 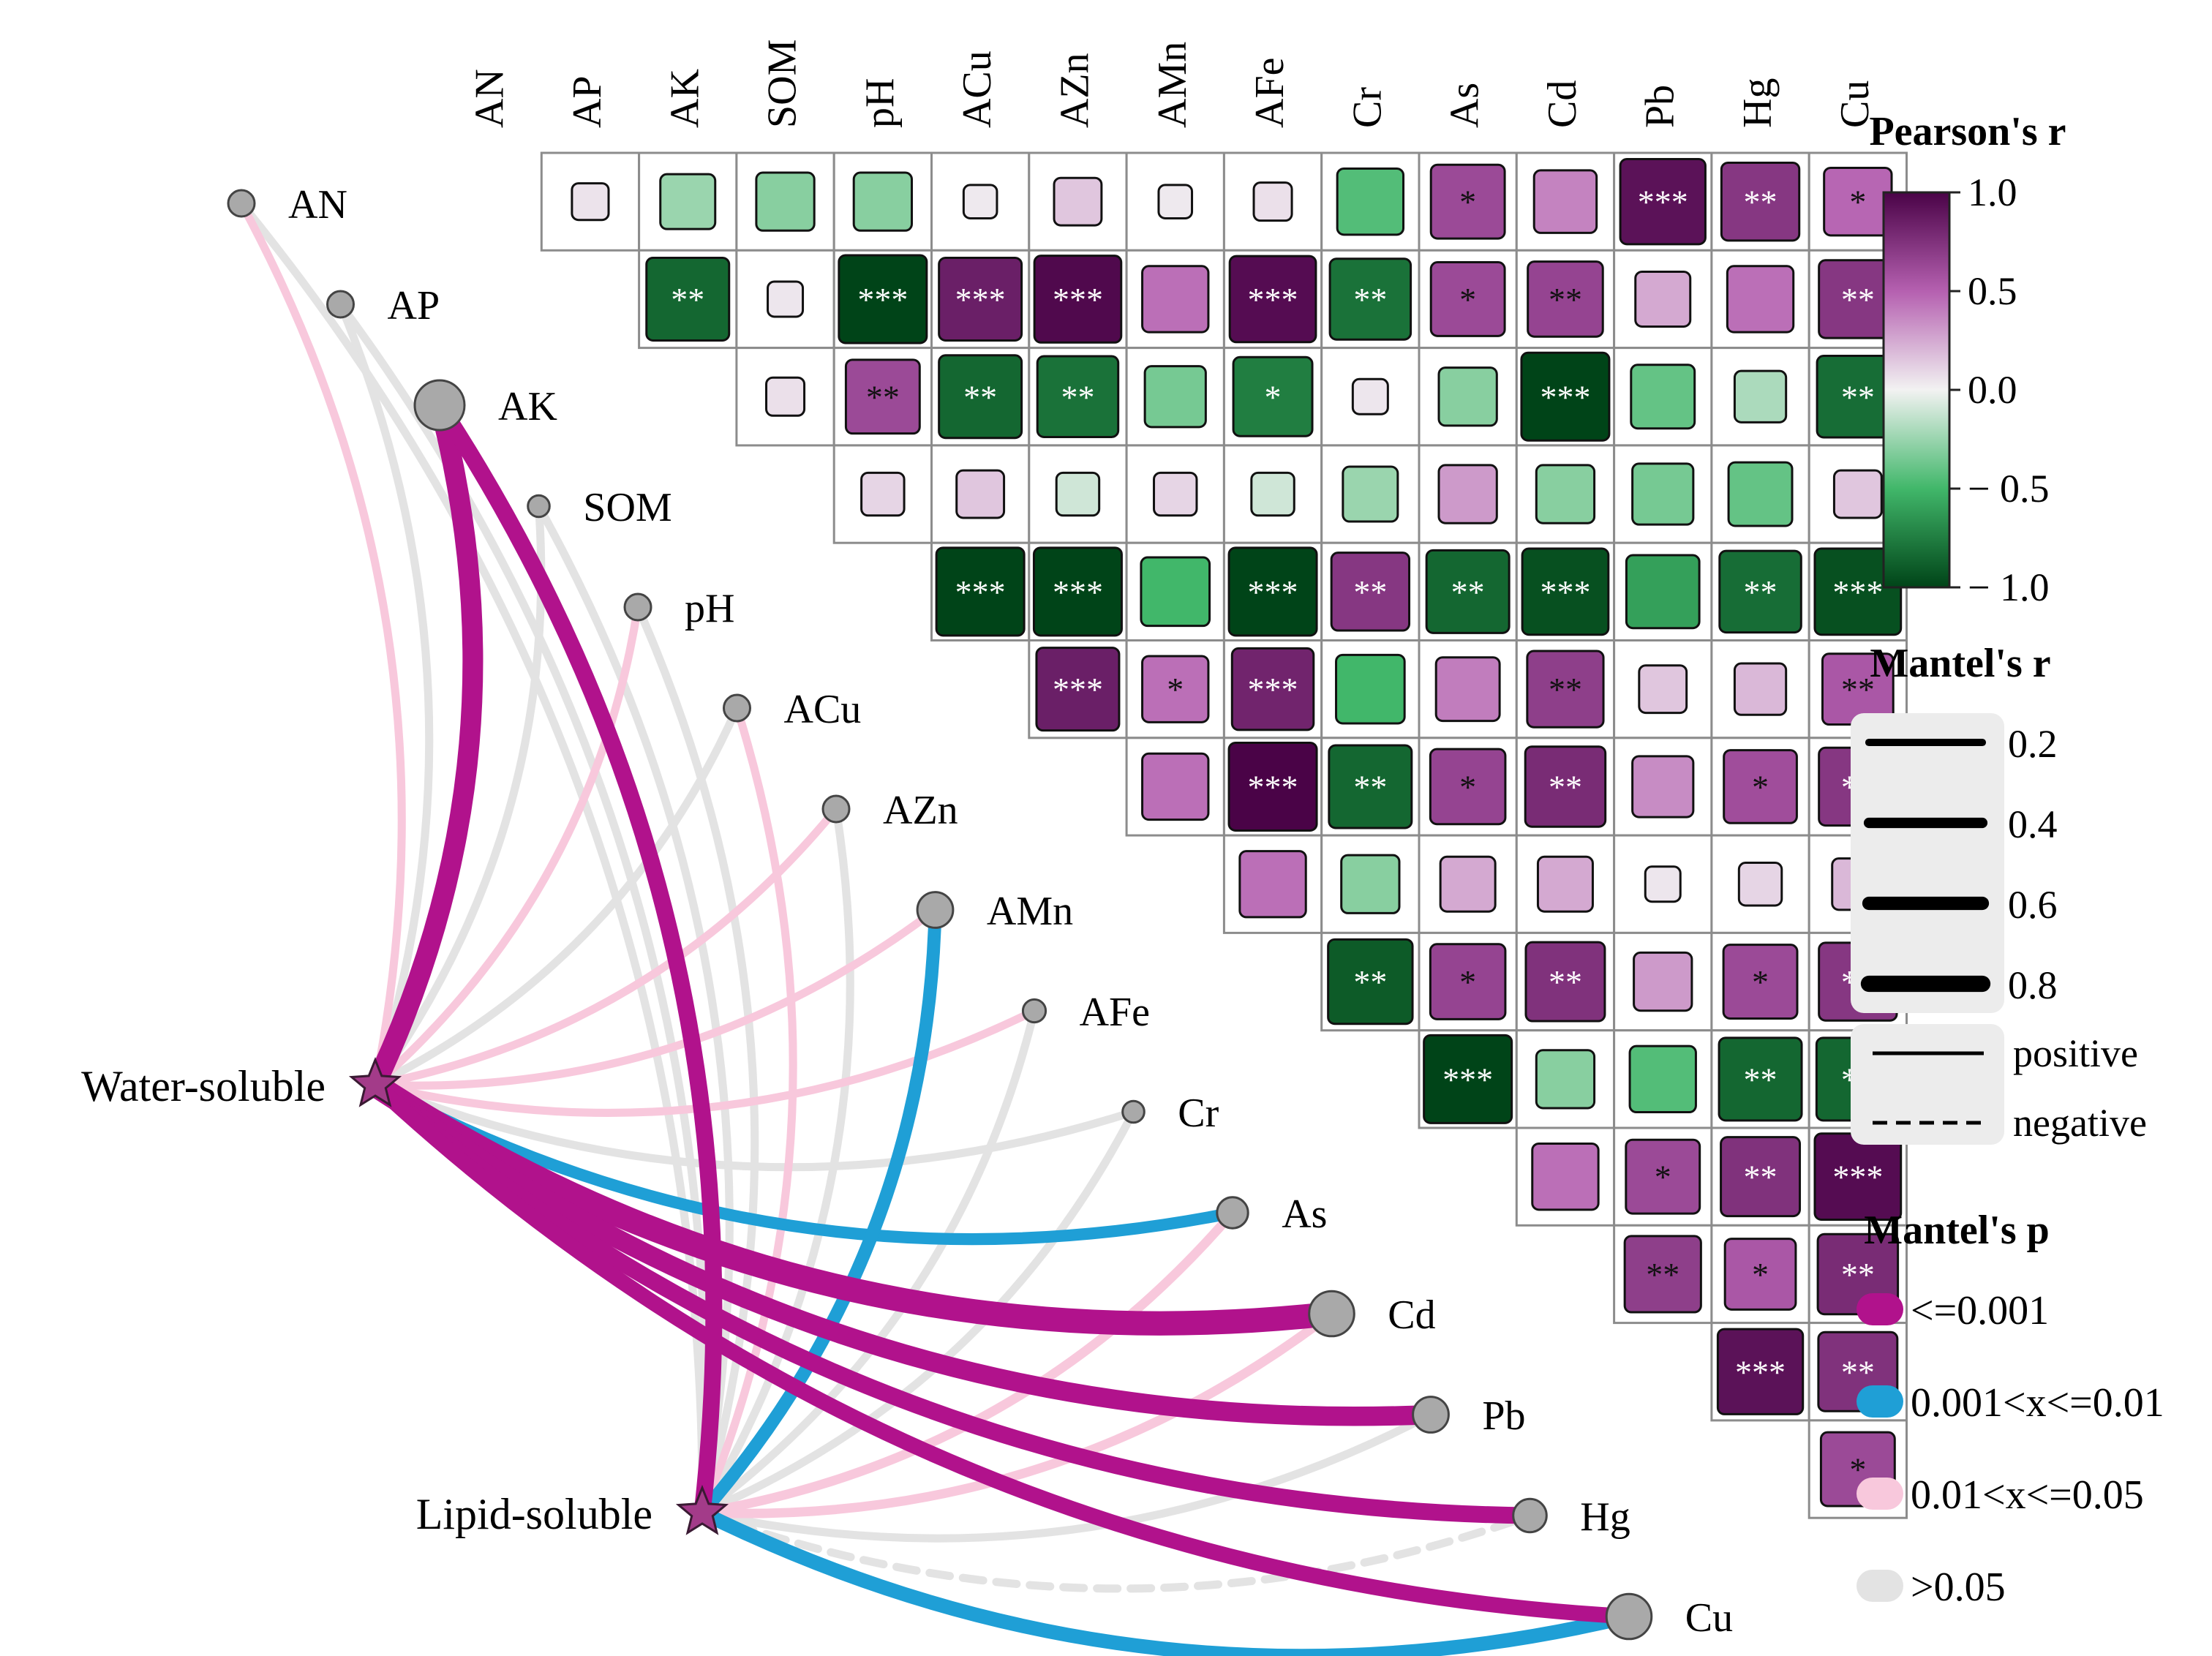 I want to click on corr-square-azn-amn, so click(x=1175, y=786).